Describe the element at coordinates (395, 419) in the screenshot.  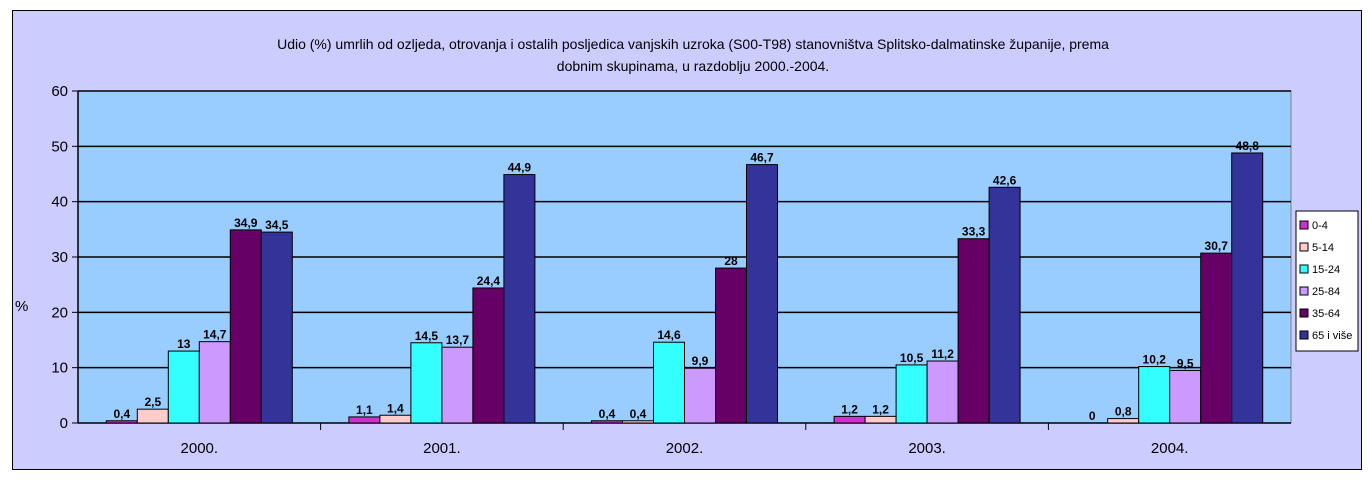
I see `bar-5-14-2001` at that location.